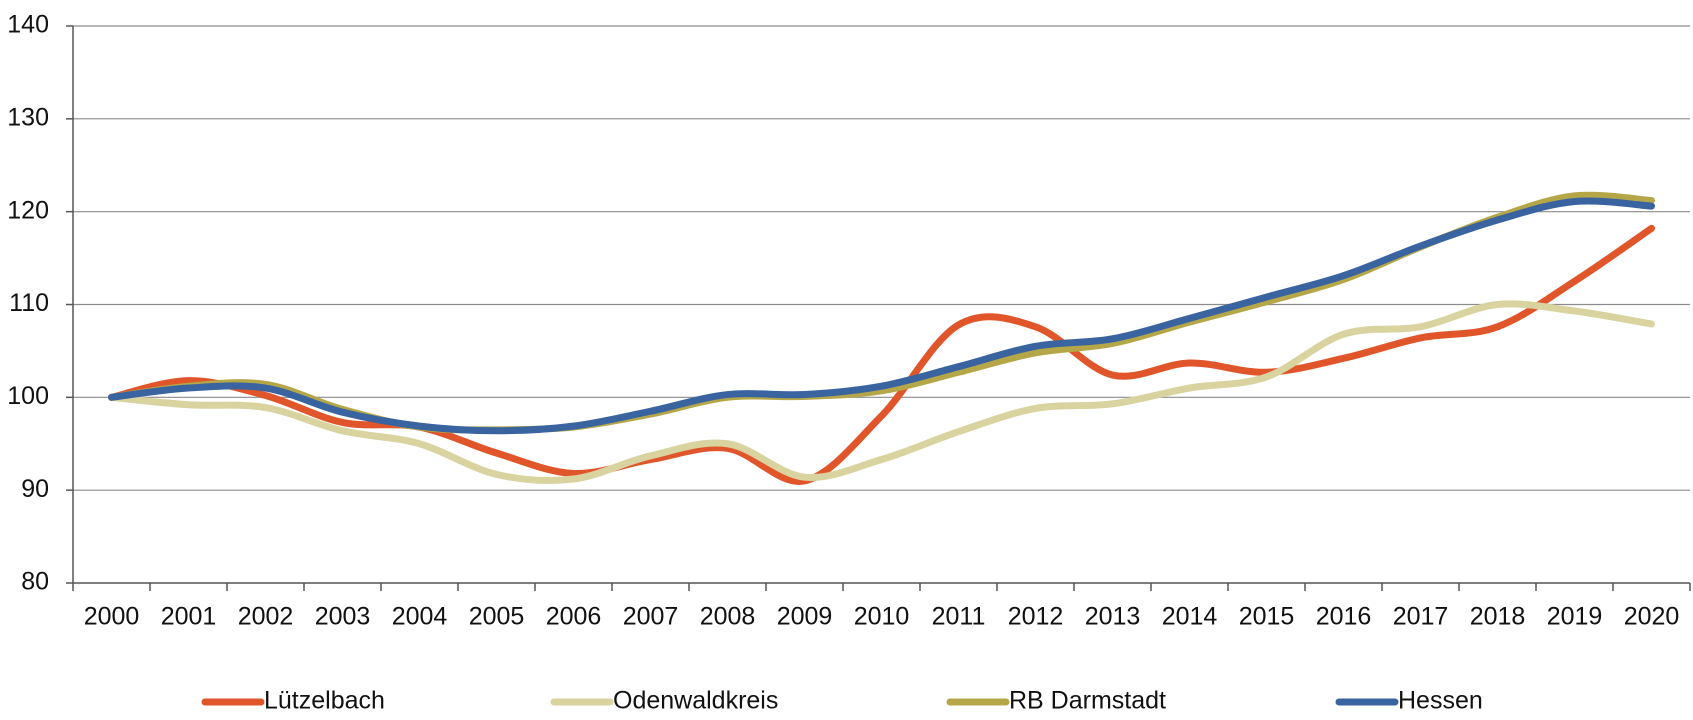 This screenshot has height=720, width=1693. Describe the element at coordinates (35, 489) in the screenshot. I see `y-tick-label: 90` at that location.